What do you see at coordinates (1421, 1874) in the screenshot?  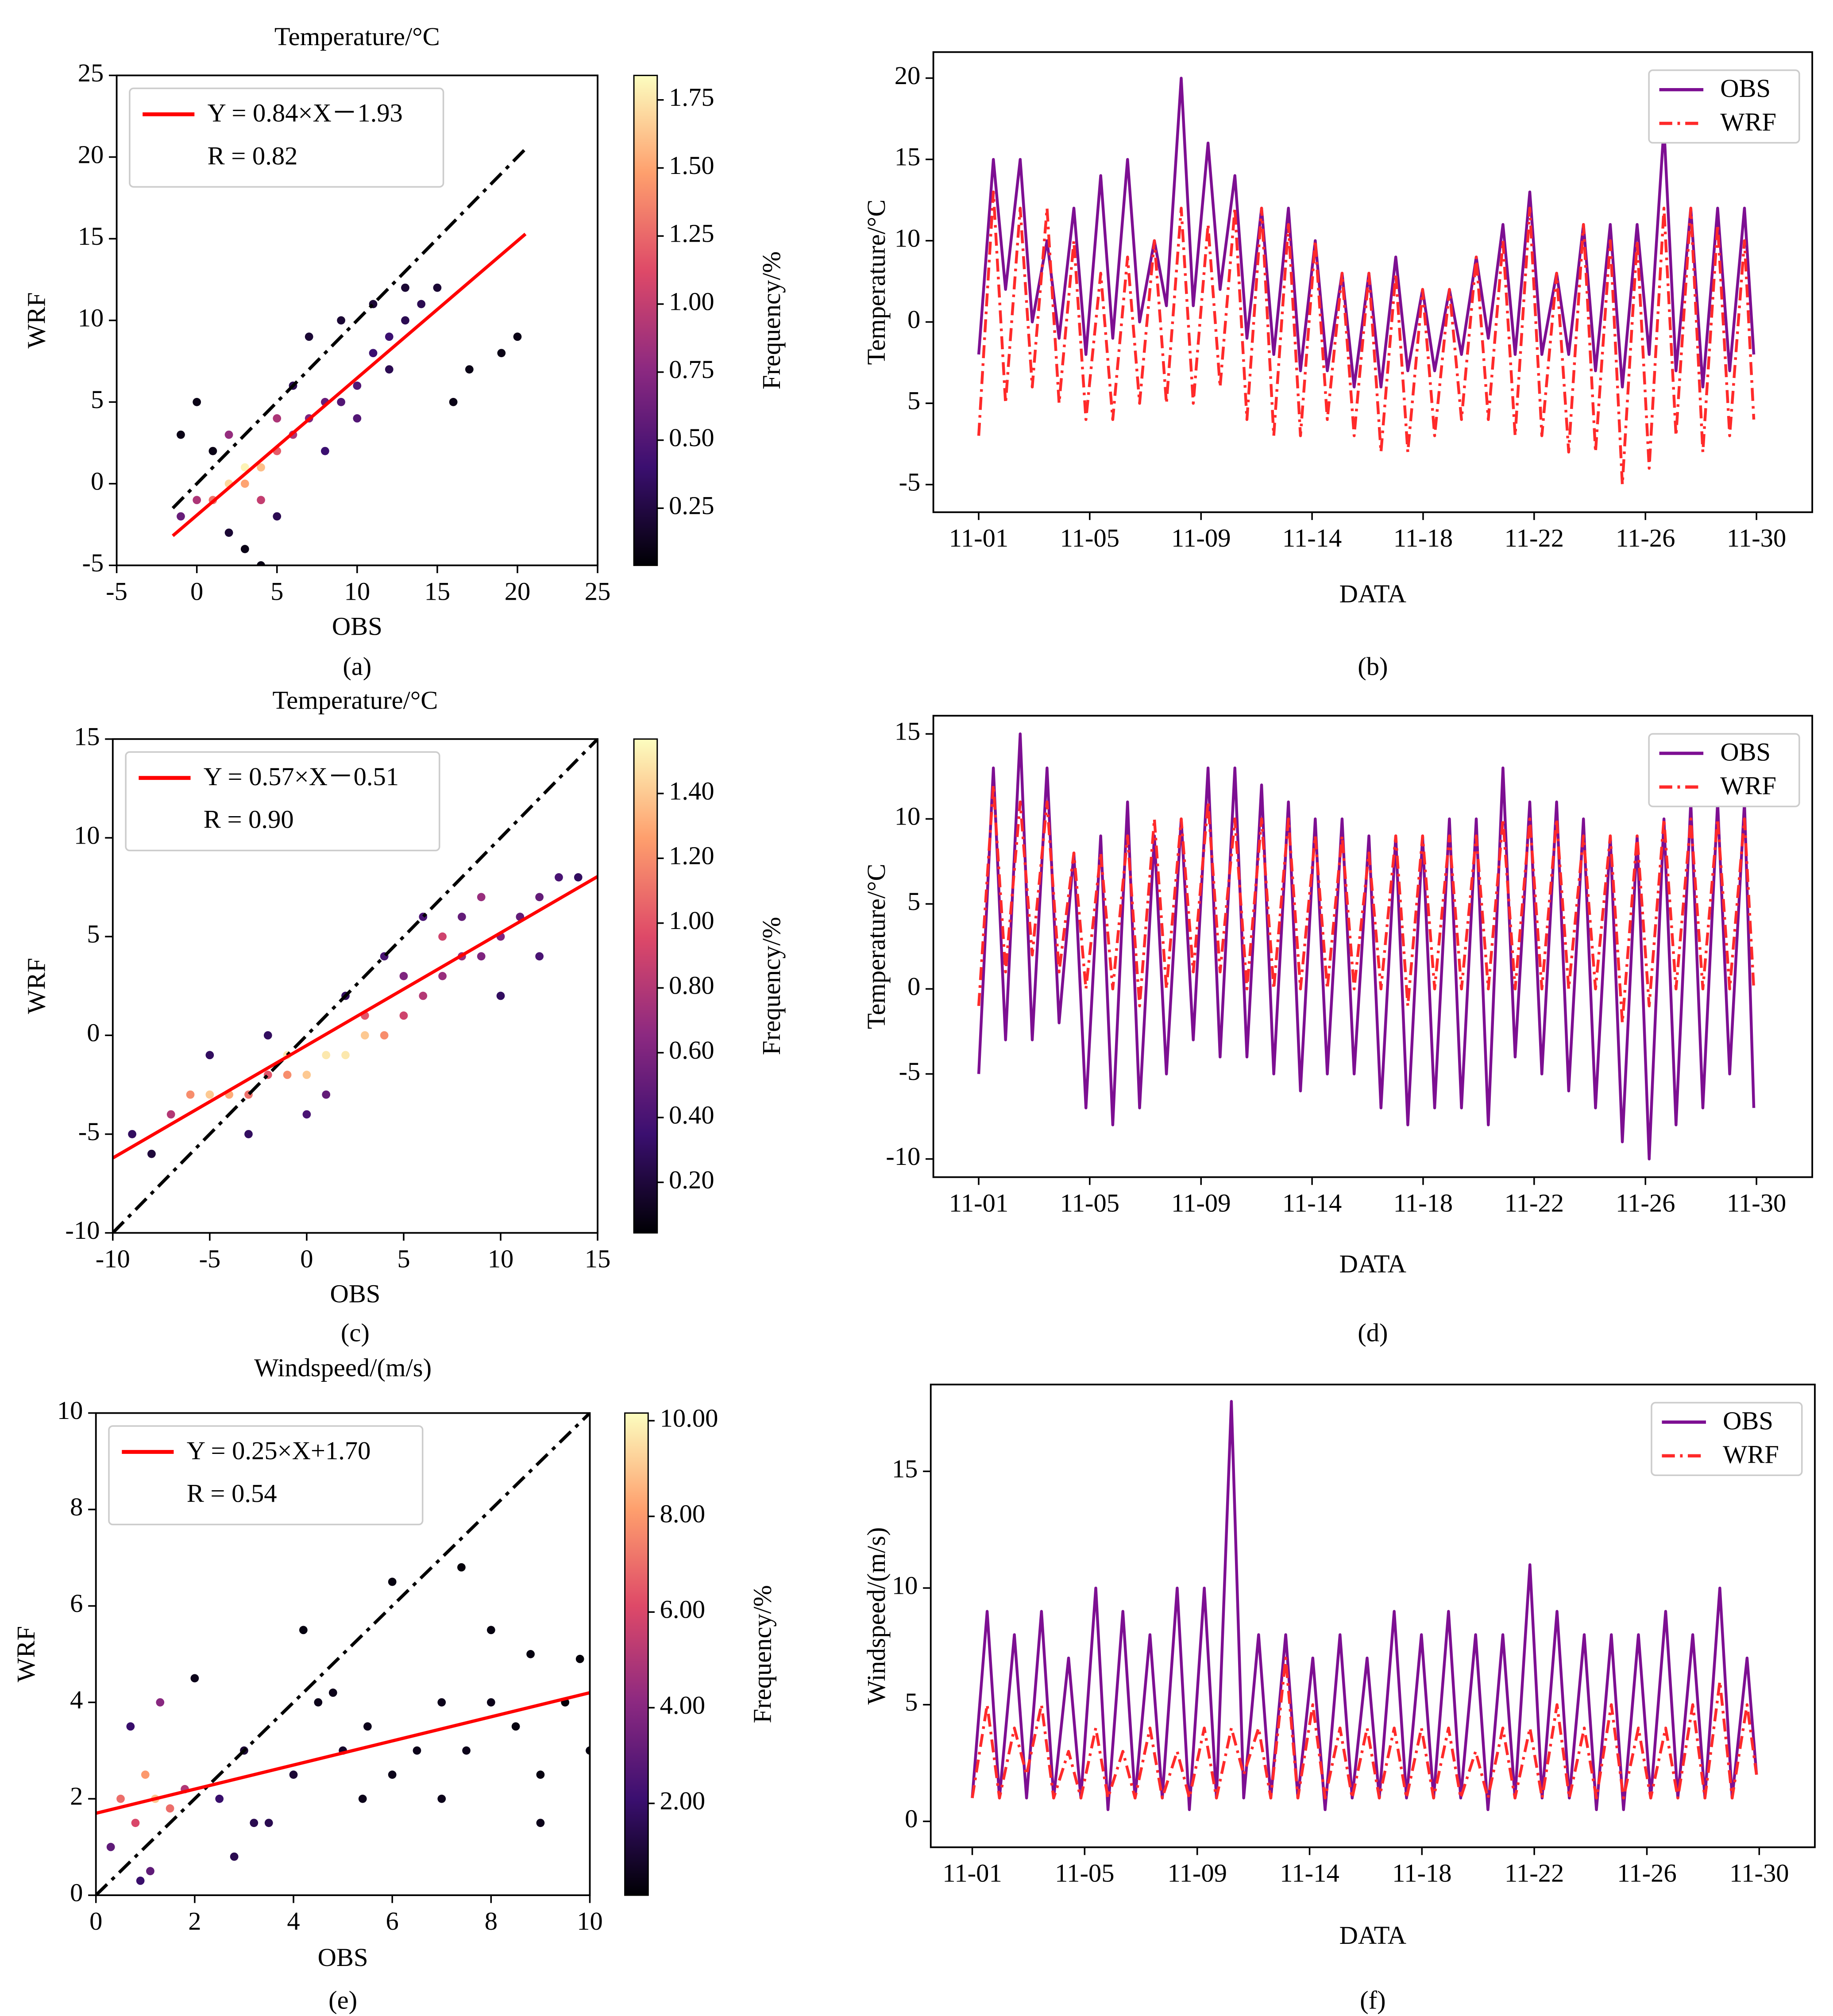 I see `x-tick-label: 11-18` at bounding box center [1421, 1874].